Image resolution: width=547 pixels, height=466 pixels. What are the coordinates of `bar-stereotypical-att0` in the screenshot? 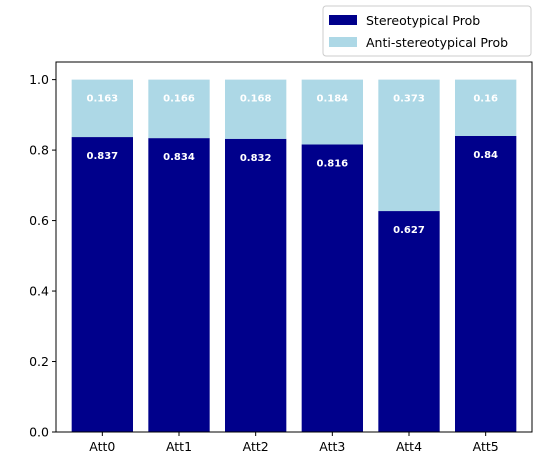 It's located at (102, 285).